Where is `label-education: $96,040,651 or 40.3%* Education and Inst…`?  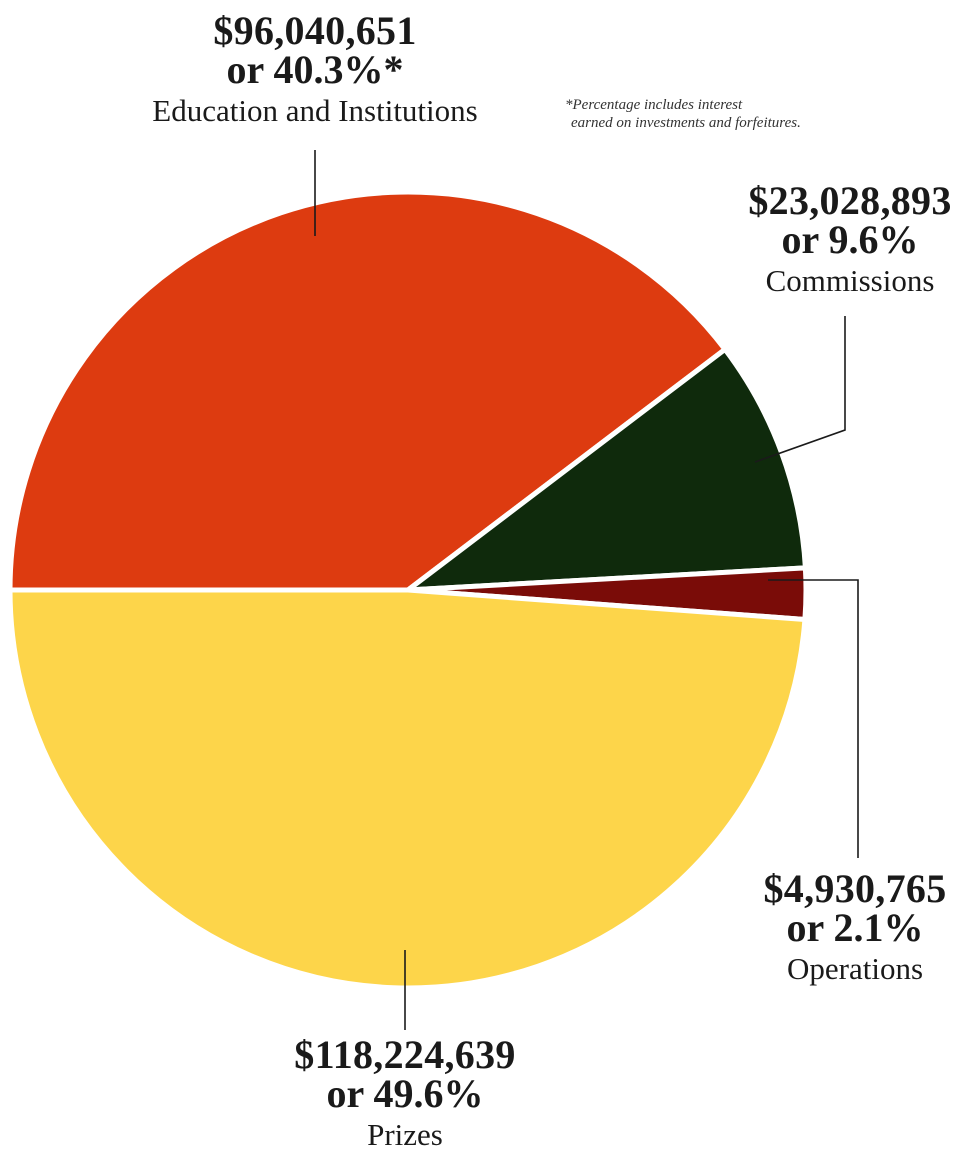 label-education: $96,040,651 or 40.3%* Education and Inst… is located at coordinates (315, 69).